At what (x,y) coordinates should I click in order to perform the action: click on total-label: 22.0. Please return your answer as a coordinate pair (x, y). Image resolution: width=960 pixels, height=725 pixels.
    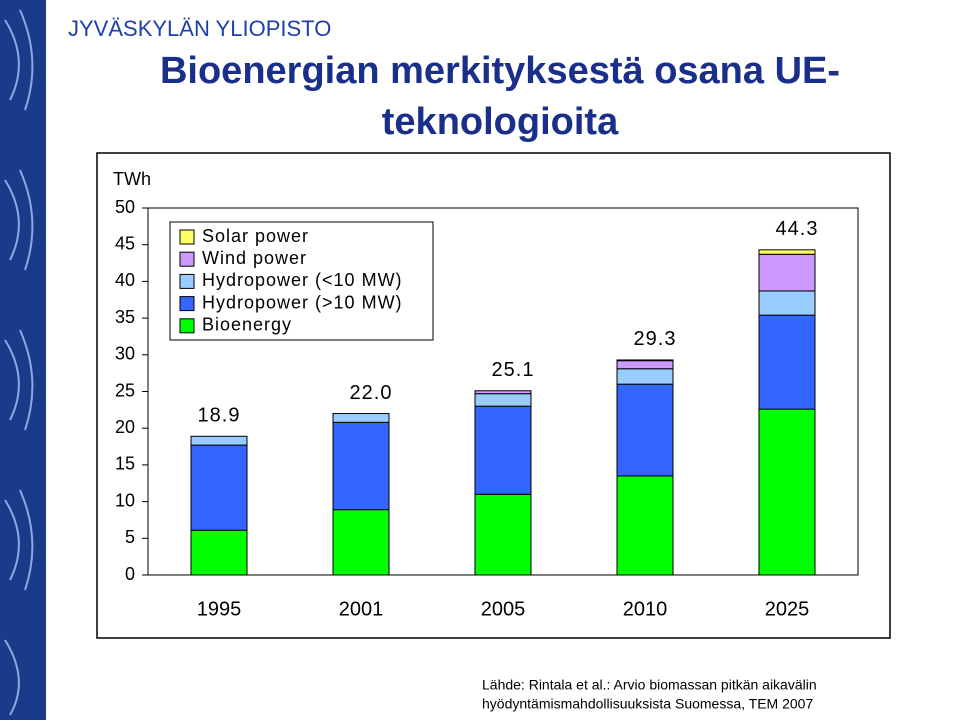
    Looking at the image, I should click on (371, 393).